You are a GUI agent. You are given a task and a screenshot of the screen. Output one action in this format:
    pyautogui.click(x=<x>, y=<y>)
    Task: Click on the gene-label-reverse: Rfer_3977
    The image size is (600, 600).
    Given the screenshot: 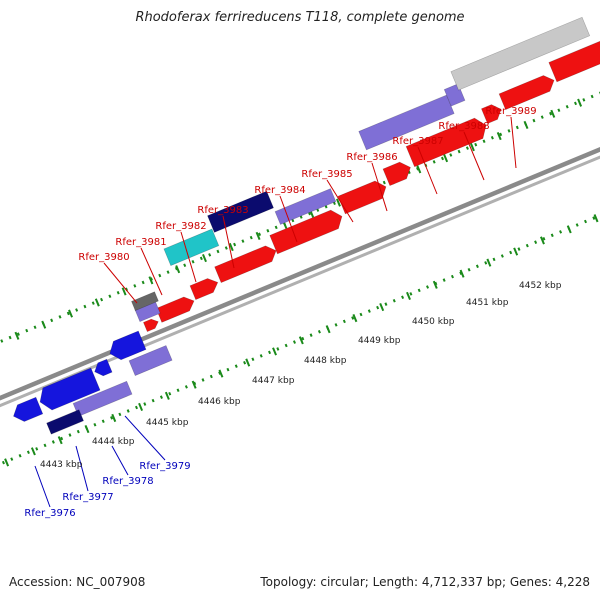 What is the action you would take?
    pyautogui.click(x=87, y=497)
    